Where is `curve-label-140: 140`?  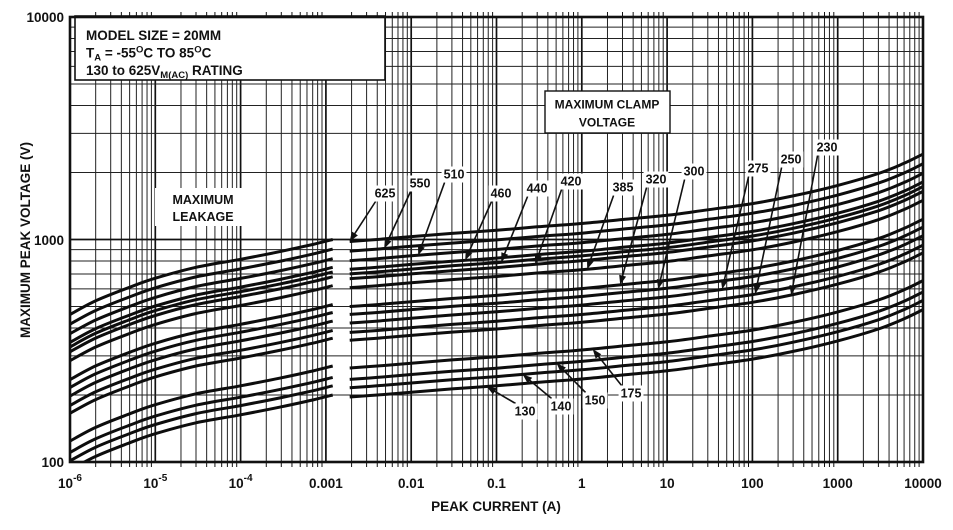
curve-label-140: 140 is located at coordinates (548, 394).